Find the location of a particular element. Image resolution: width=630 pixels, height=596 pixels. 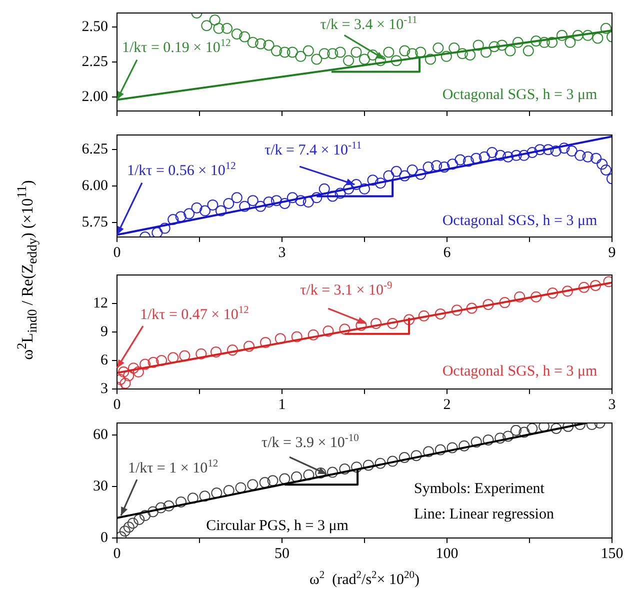

y-tick-label: 9 is located at coordinates (104, 332).